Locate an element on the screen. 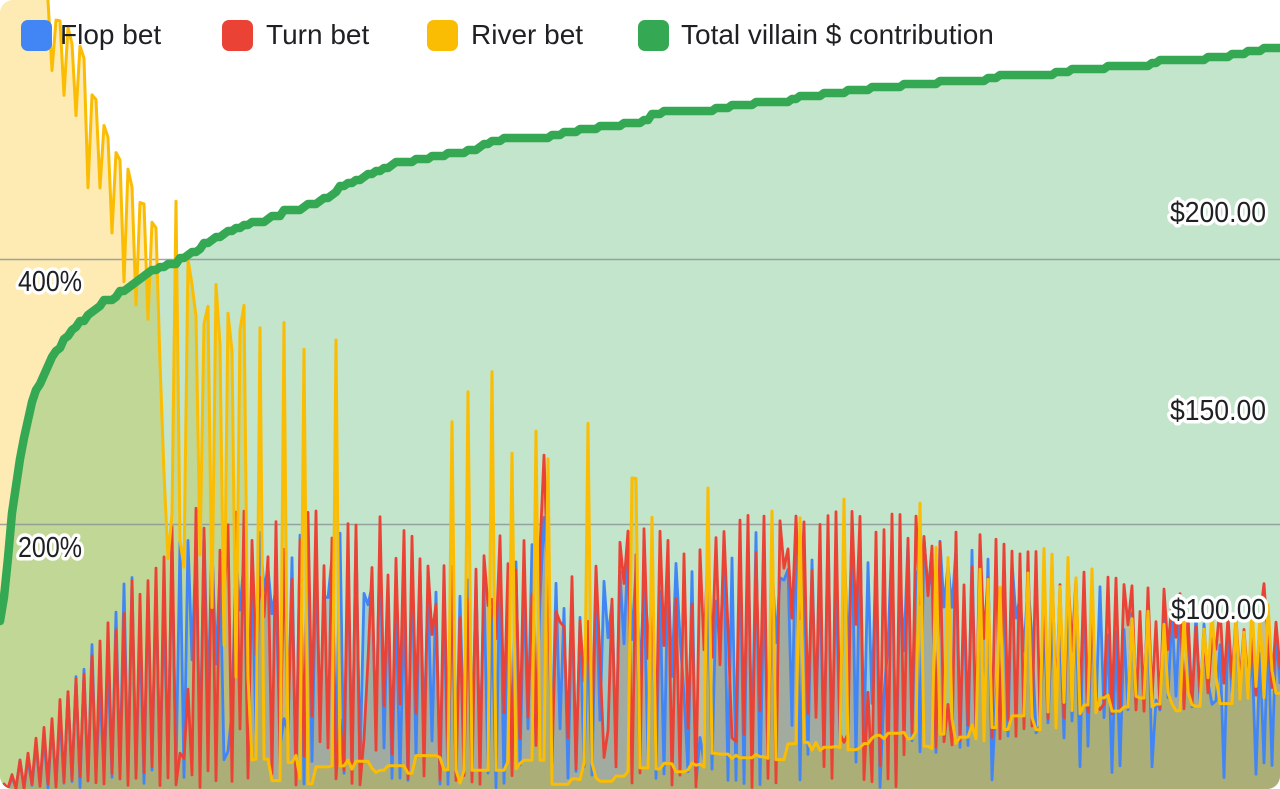 The width and height of the screenshot is (1280, 789). svg-text: 200% is located at coordinates (50, 548).